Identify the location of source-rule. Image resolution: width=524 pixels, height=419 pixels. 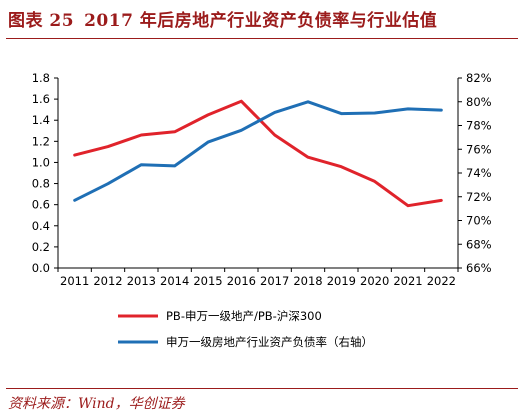
(262, 388).